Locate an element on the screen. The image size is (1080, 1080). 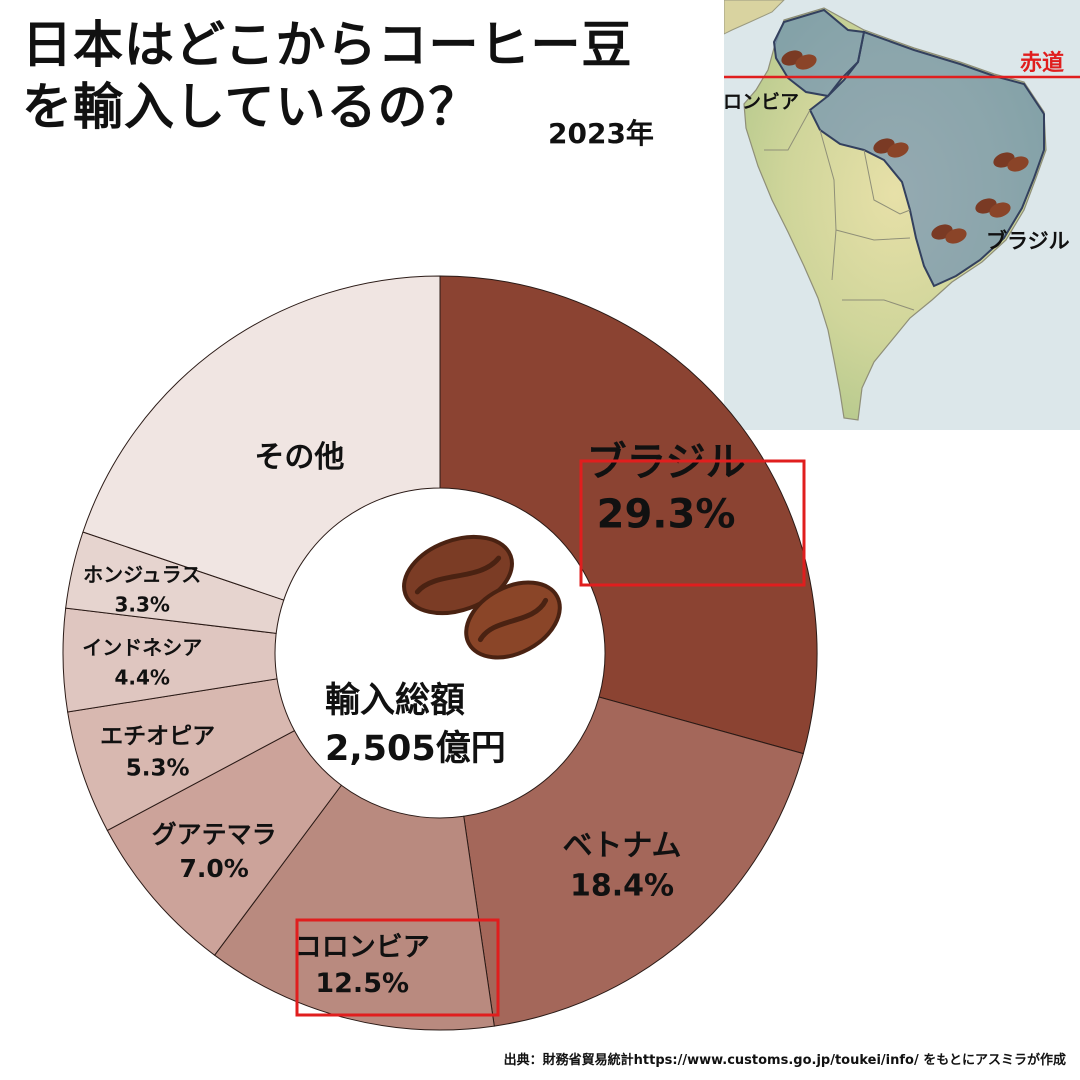
slice-name-label: ブラジル is located at coordinates (665, 463).